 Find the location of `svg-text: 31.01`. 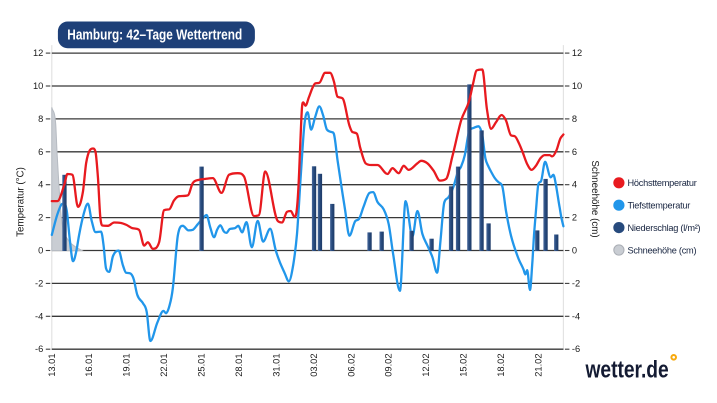

svg-text: 31.01 is located at coordinates (276, 365).